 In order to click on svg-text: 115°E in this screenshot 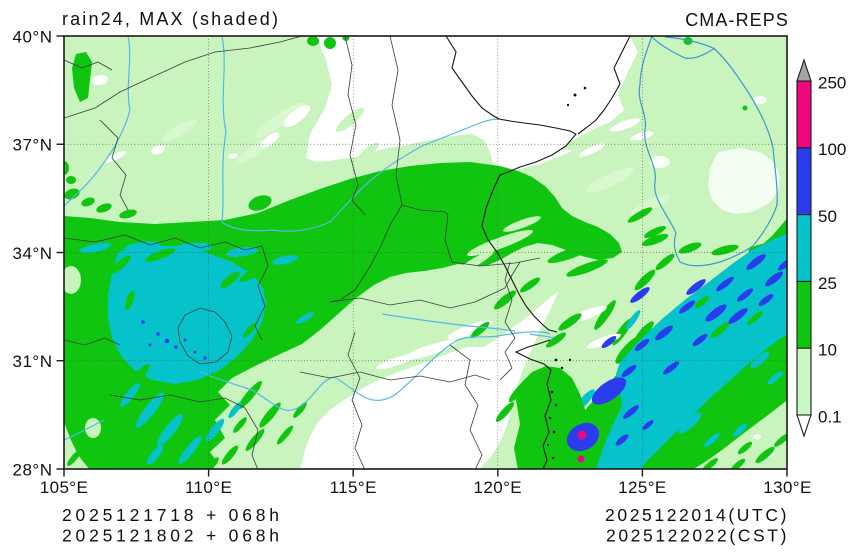, I will do `click(353, 487)`.